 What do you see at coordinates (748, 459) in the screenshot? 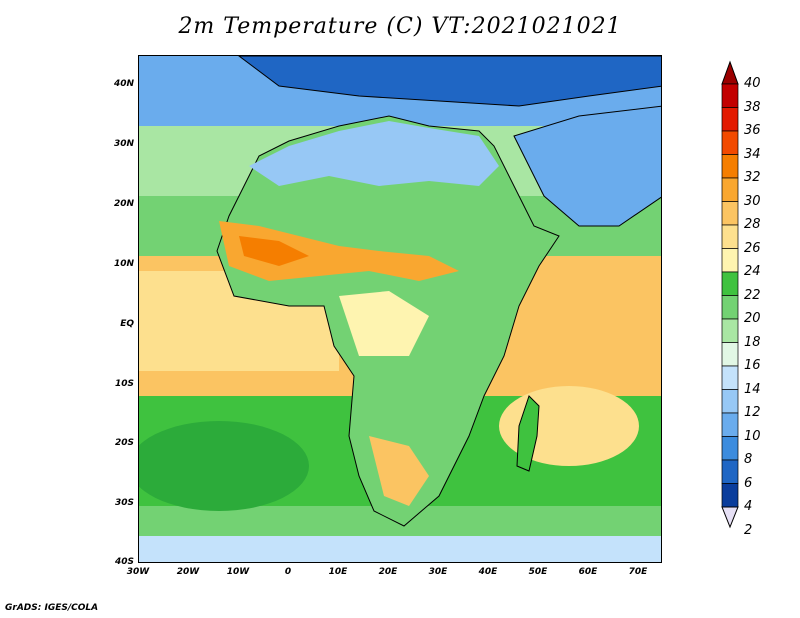
I see `colorbar-label: 8` at bounding box center [748, 459].